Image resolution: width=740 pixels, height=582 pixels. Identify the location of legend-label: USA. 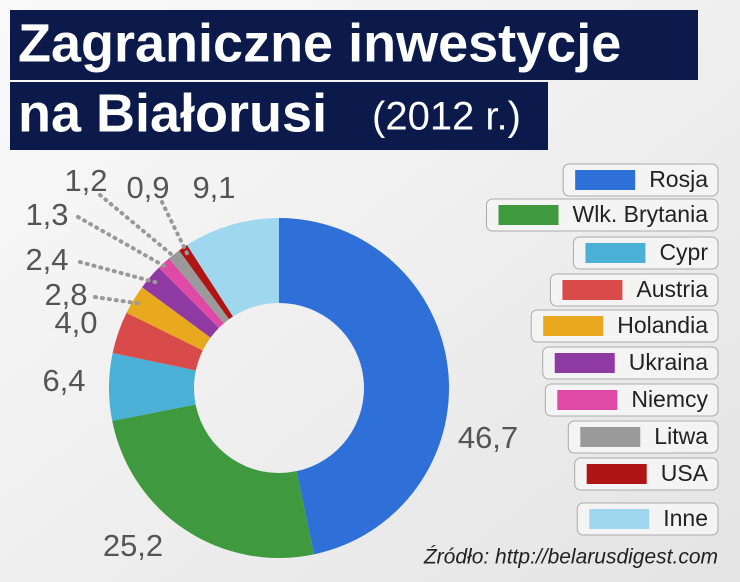
(685, 473).